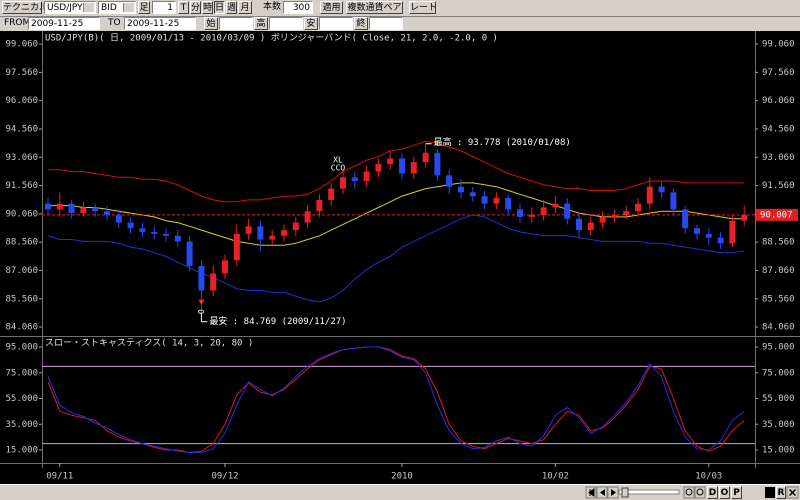 This screenshot has height=500, width=800. I want to click on minute-button: 分, so click(195, 7).